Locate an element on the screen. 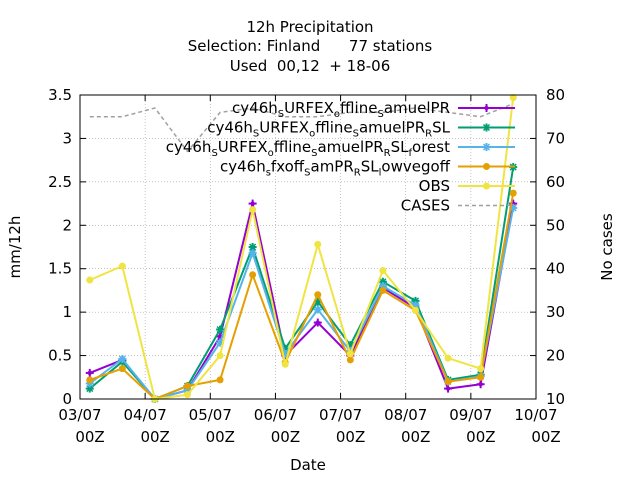 The width and height of the screenshot is (640, 480). legend-text: CASES is located at coordinates (425, 206).